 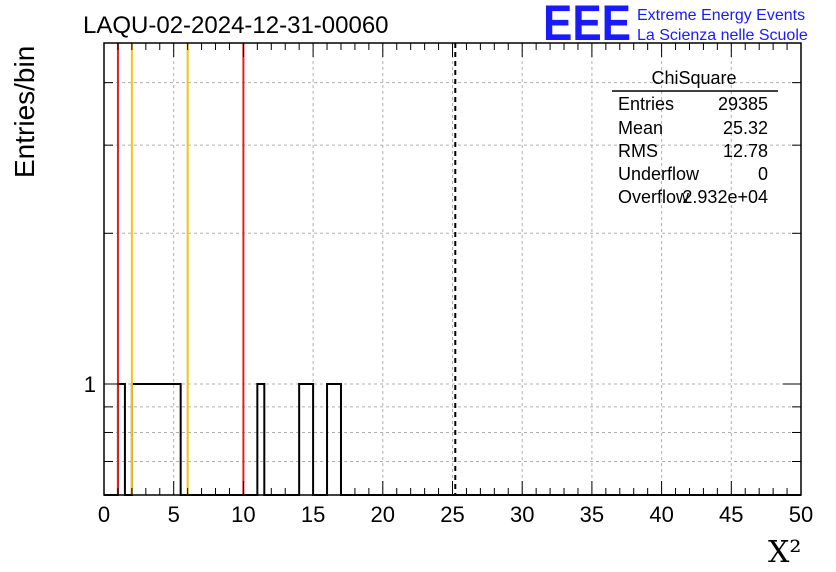 I want to click on x-tick-label: 15, so click(x=313, y=514).